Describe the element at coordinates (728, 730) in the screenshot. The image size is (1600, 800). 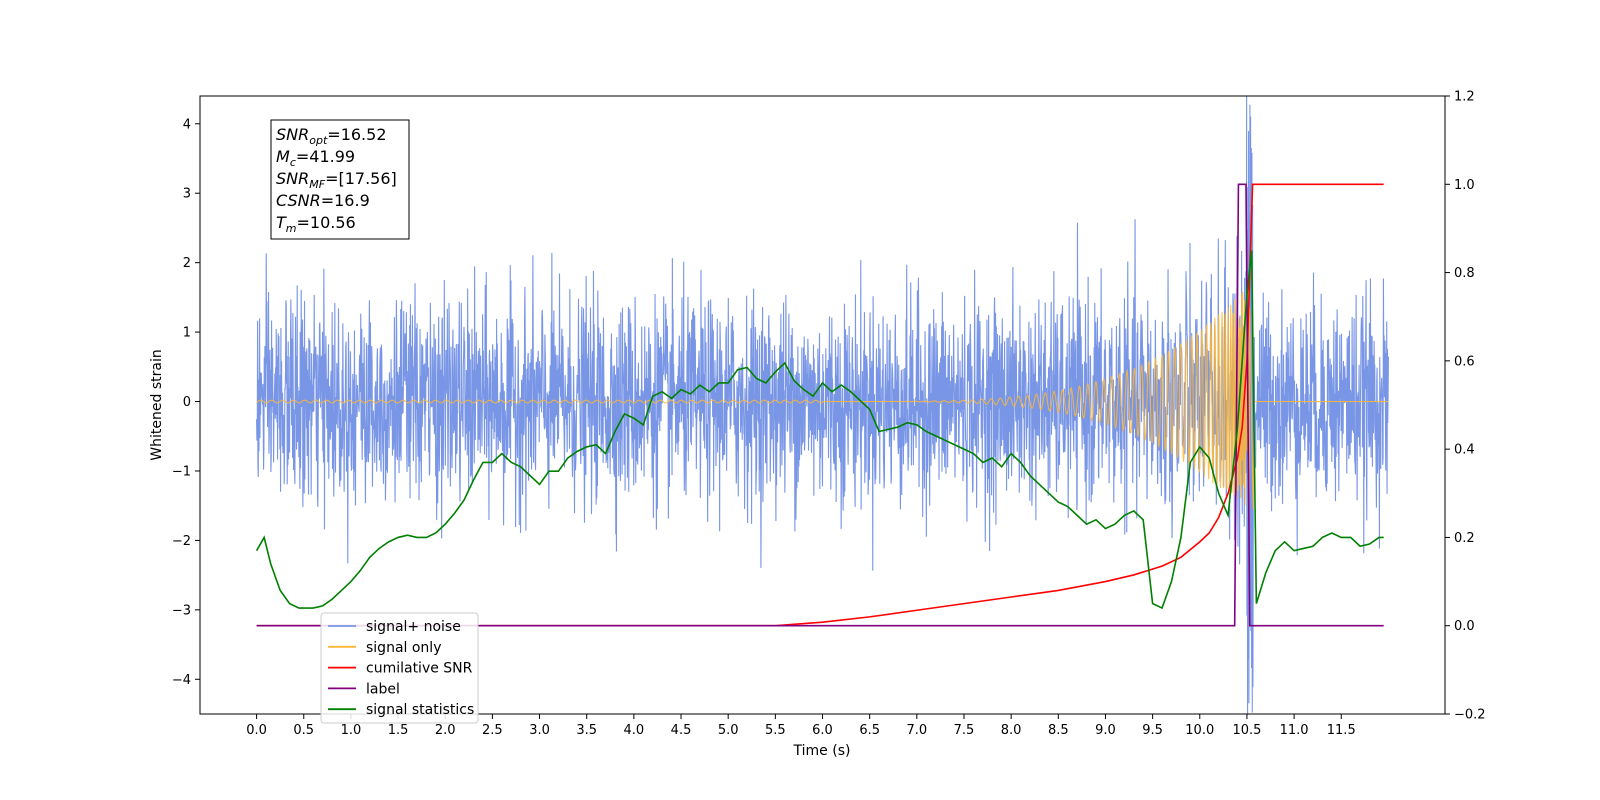
I see `x-tick-label: 5.0` at that location.